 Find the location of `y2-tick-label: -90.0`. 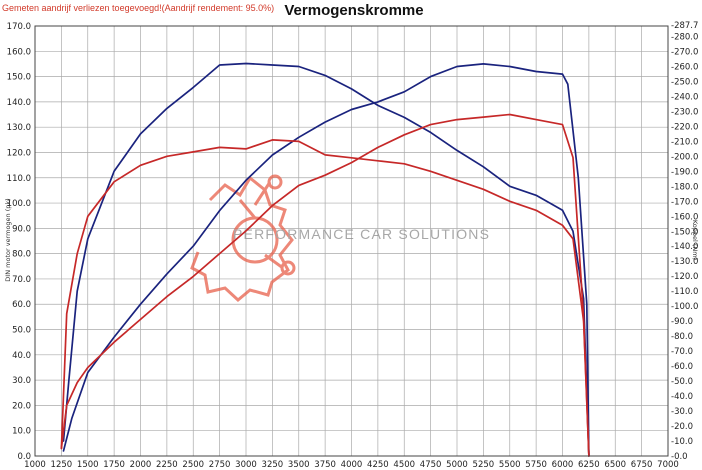

y2-tick-label: -90.0 is located at coordinates (682, 322).